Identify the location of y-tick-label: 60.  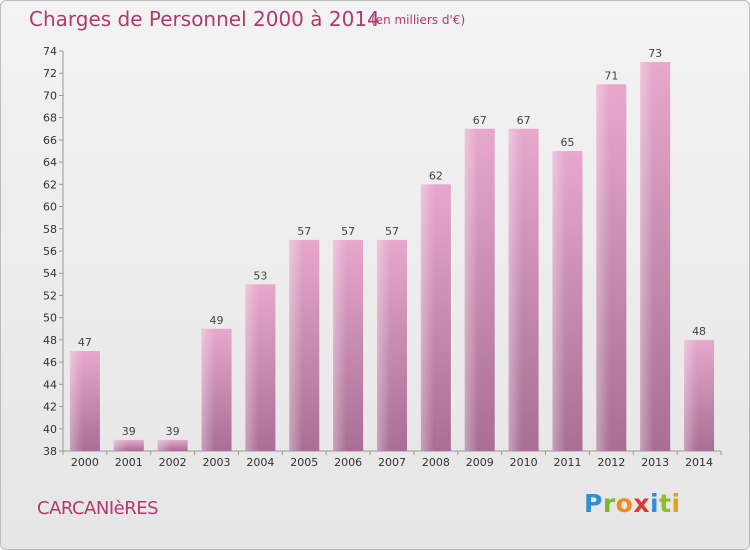
(50, 207).